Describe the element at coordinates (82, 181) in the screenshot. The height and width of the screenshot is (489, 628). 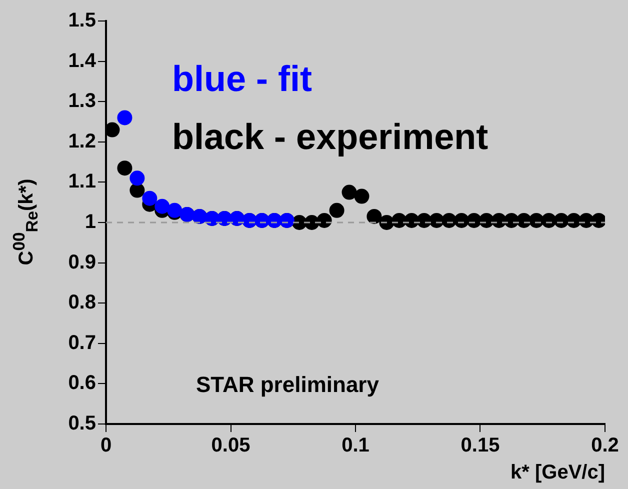
I see `y-tick-label: 1.1` at that location.